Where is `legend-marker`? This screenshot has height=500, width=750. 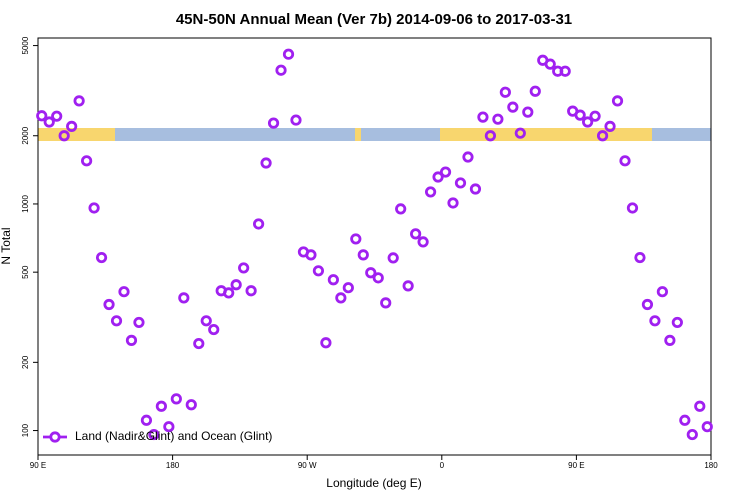
legend-marker is located at coordinates (55, 437).